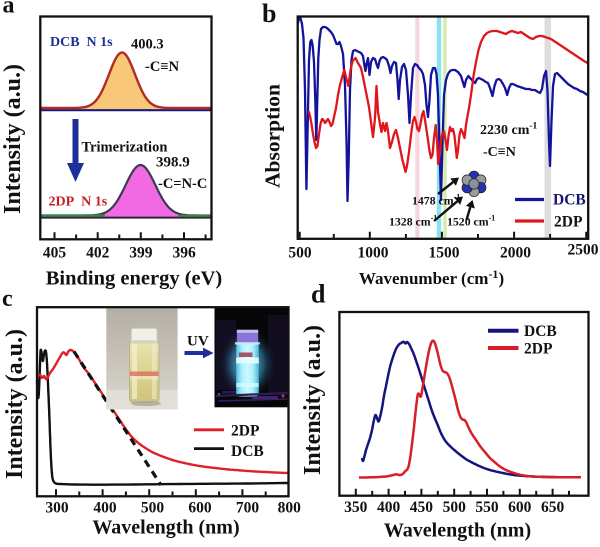  What do you see at coordinates (509, 130) in the screenshot?
I see `svg-text: 2230 cm-1` at bounding box center [509, 130].